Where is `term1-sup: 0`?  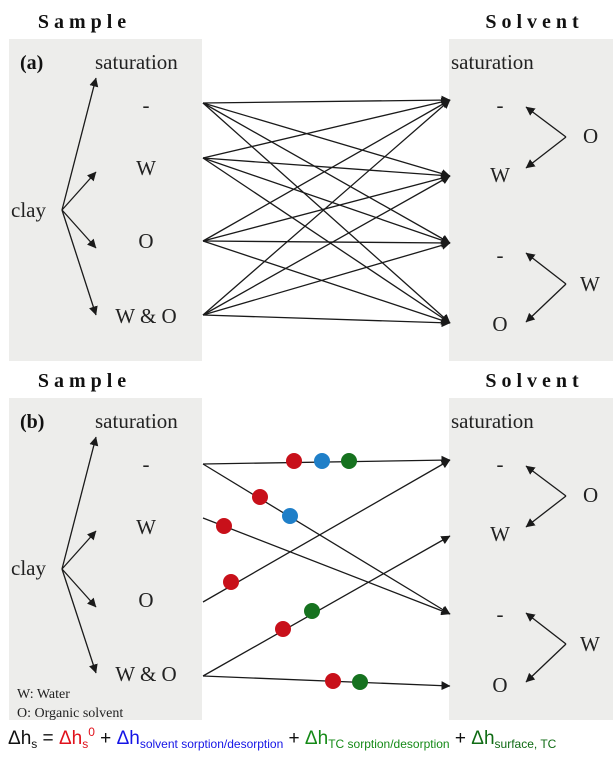
term1-sup: 0 is located at coordinates (91, 732).